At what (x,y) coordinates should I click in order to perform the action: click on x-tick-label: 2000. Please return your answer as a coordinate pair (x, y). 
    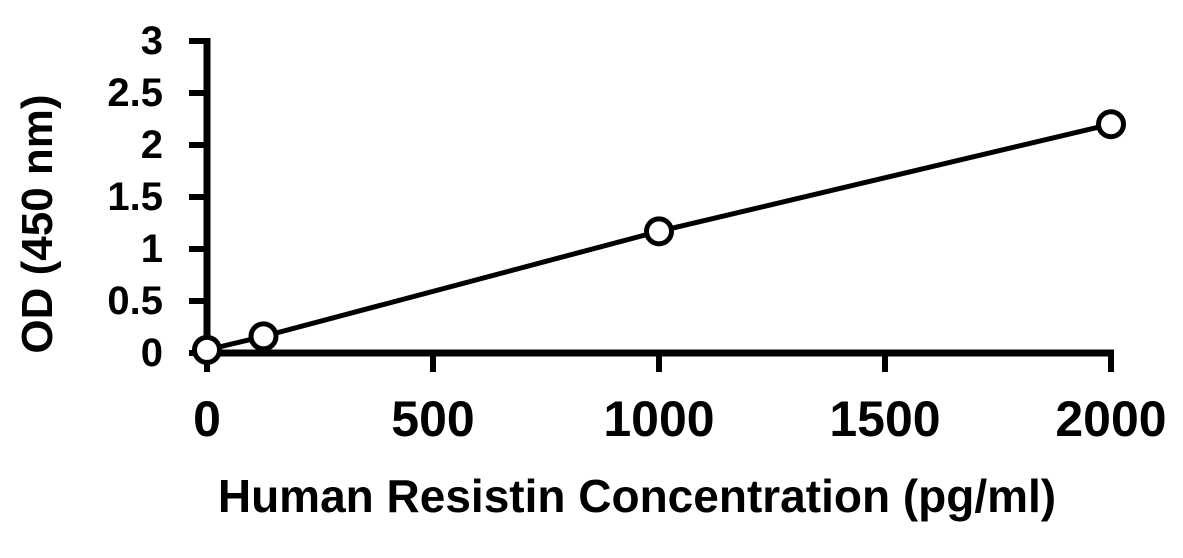
    Looking at the image, I should click on (1110, 419).